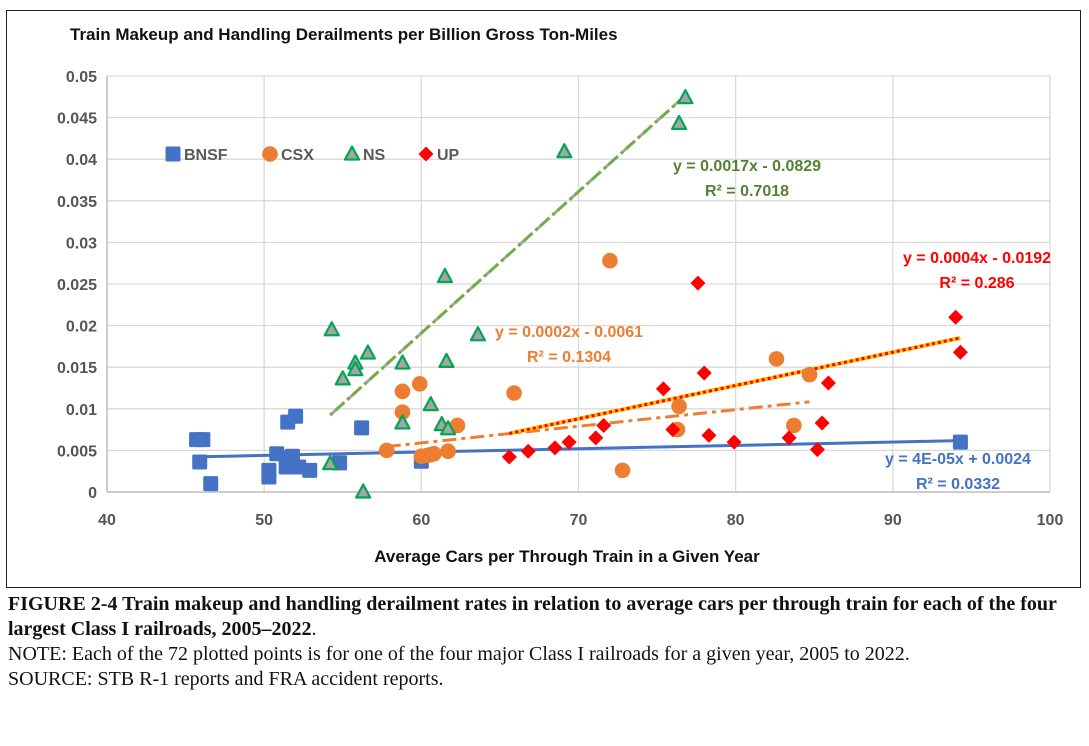 Image resolution: width=1089 pixels, height=746 pixels. What do you see at coordinates (1050, 520) in the screenshot?
I see `x-tick-label: 100` at bounding box center [1050, 520].